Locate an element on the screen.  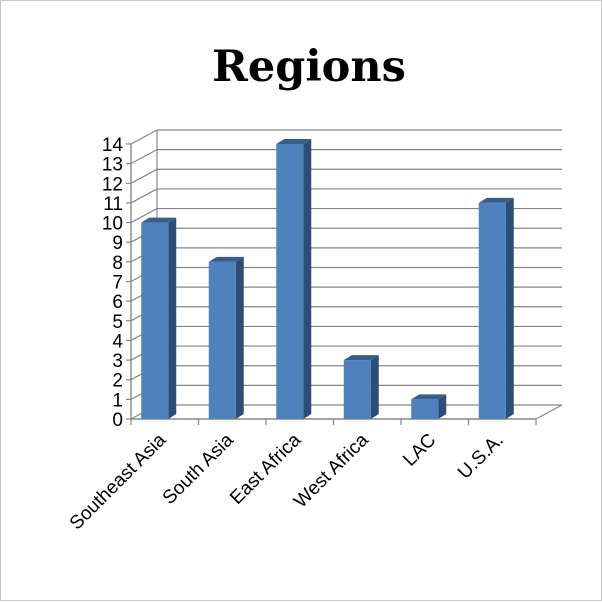
y-tick-label: 11 is located at coordinates (113, 204).